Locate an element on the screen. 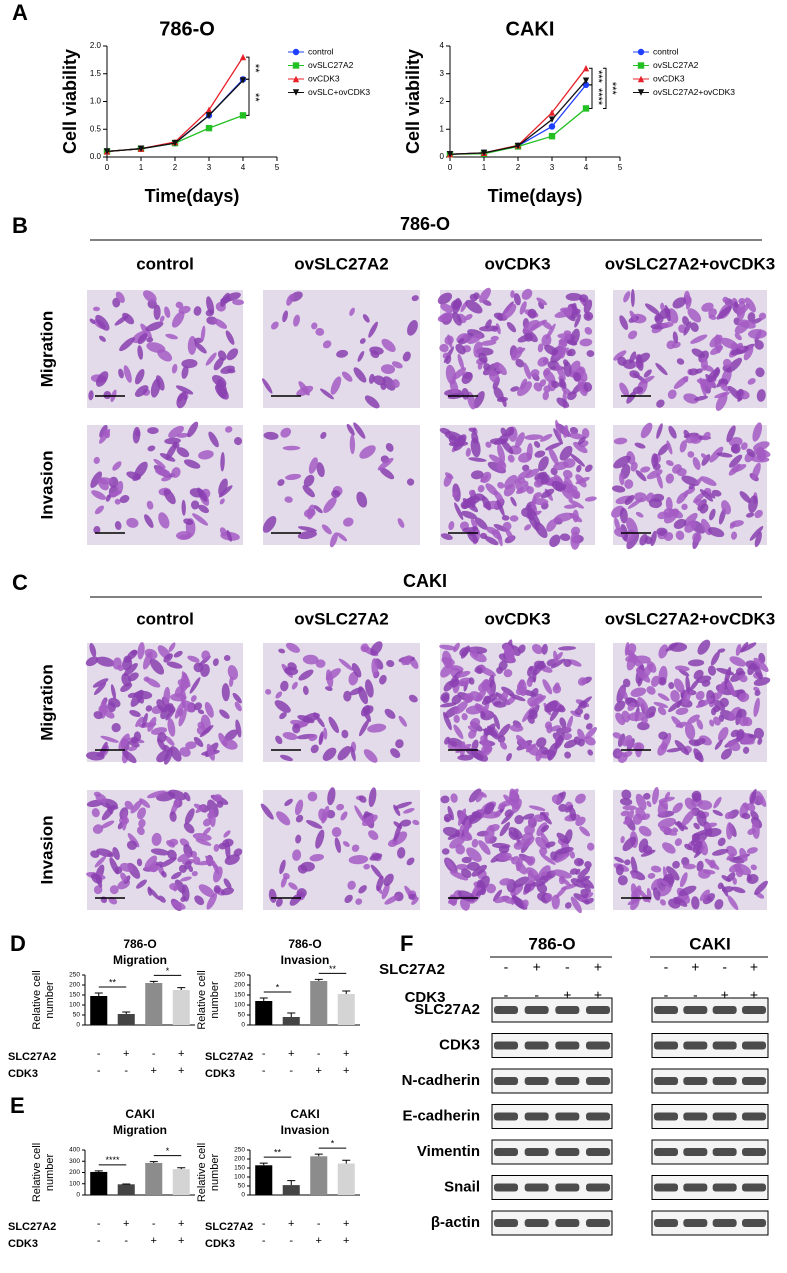 The height and width of the screenshot is (1273, 787). column-label: ovSLC27A2+ovCDK3 is located at coordinates (690, 263).